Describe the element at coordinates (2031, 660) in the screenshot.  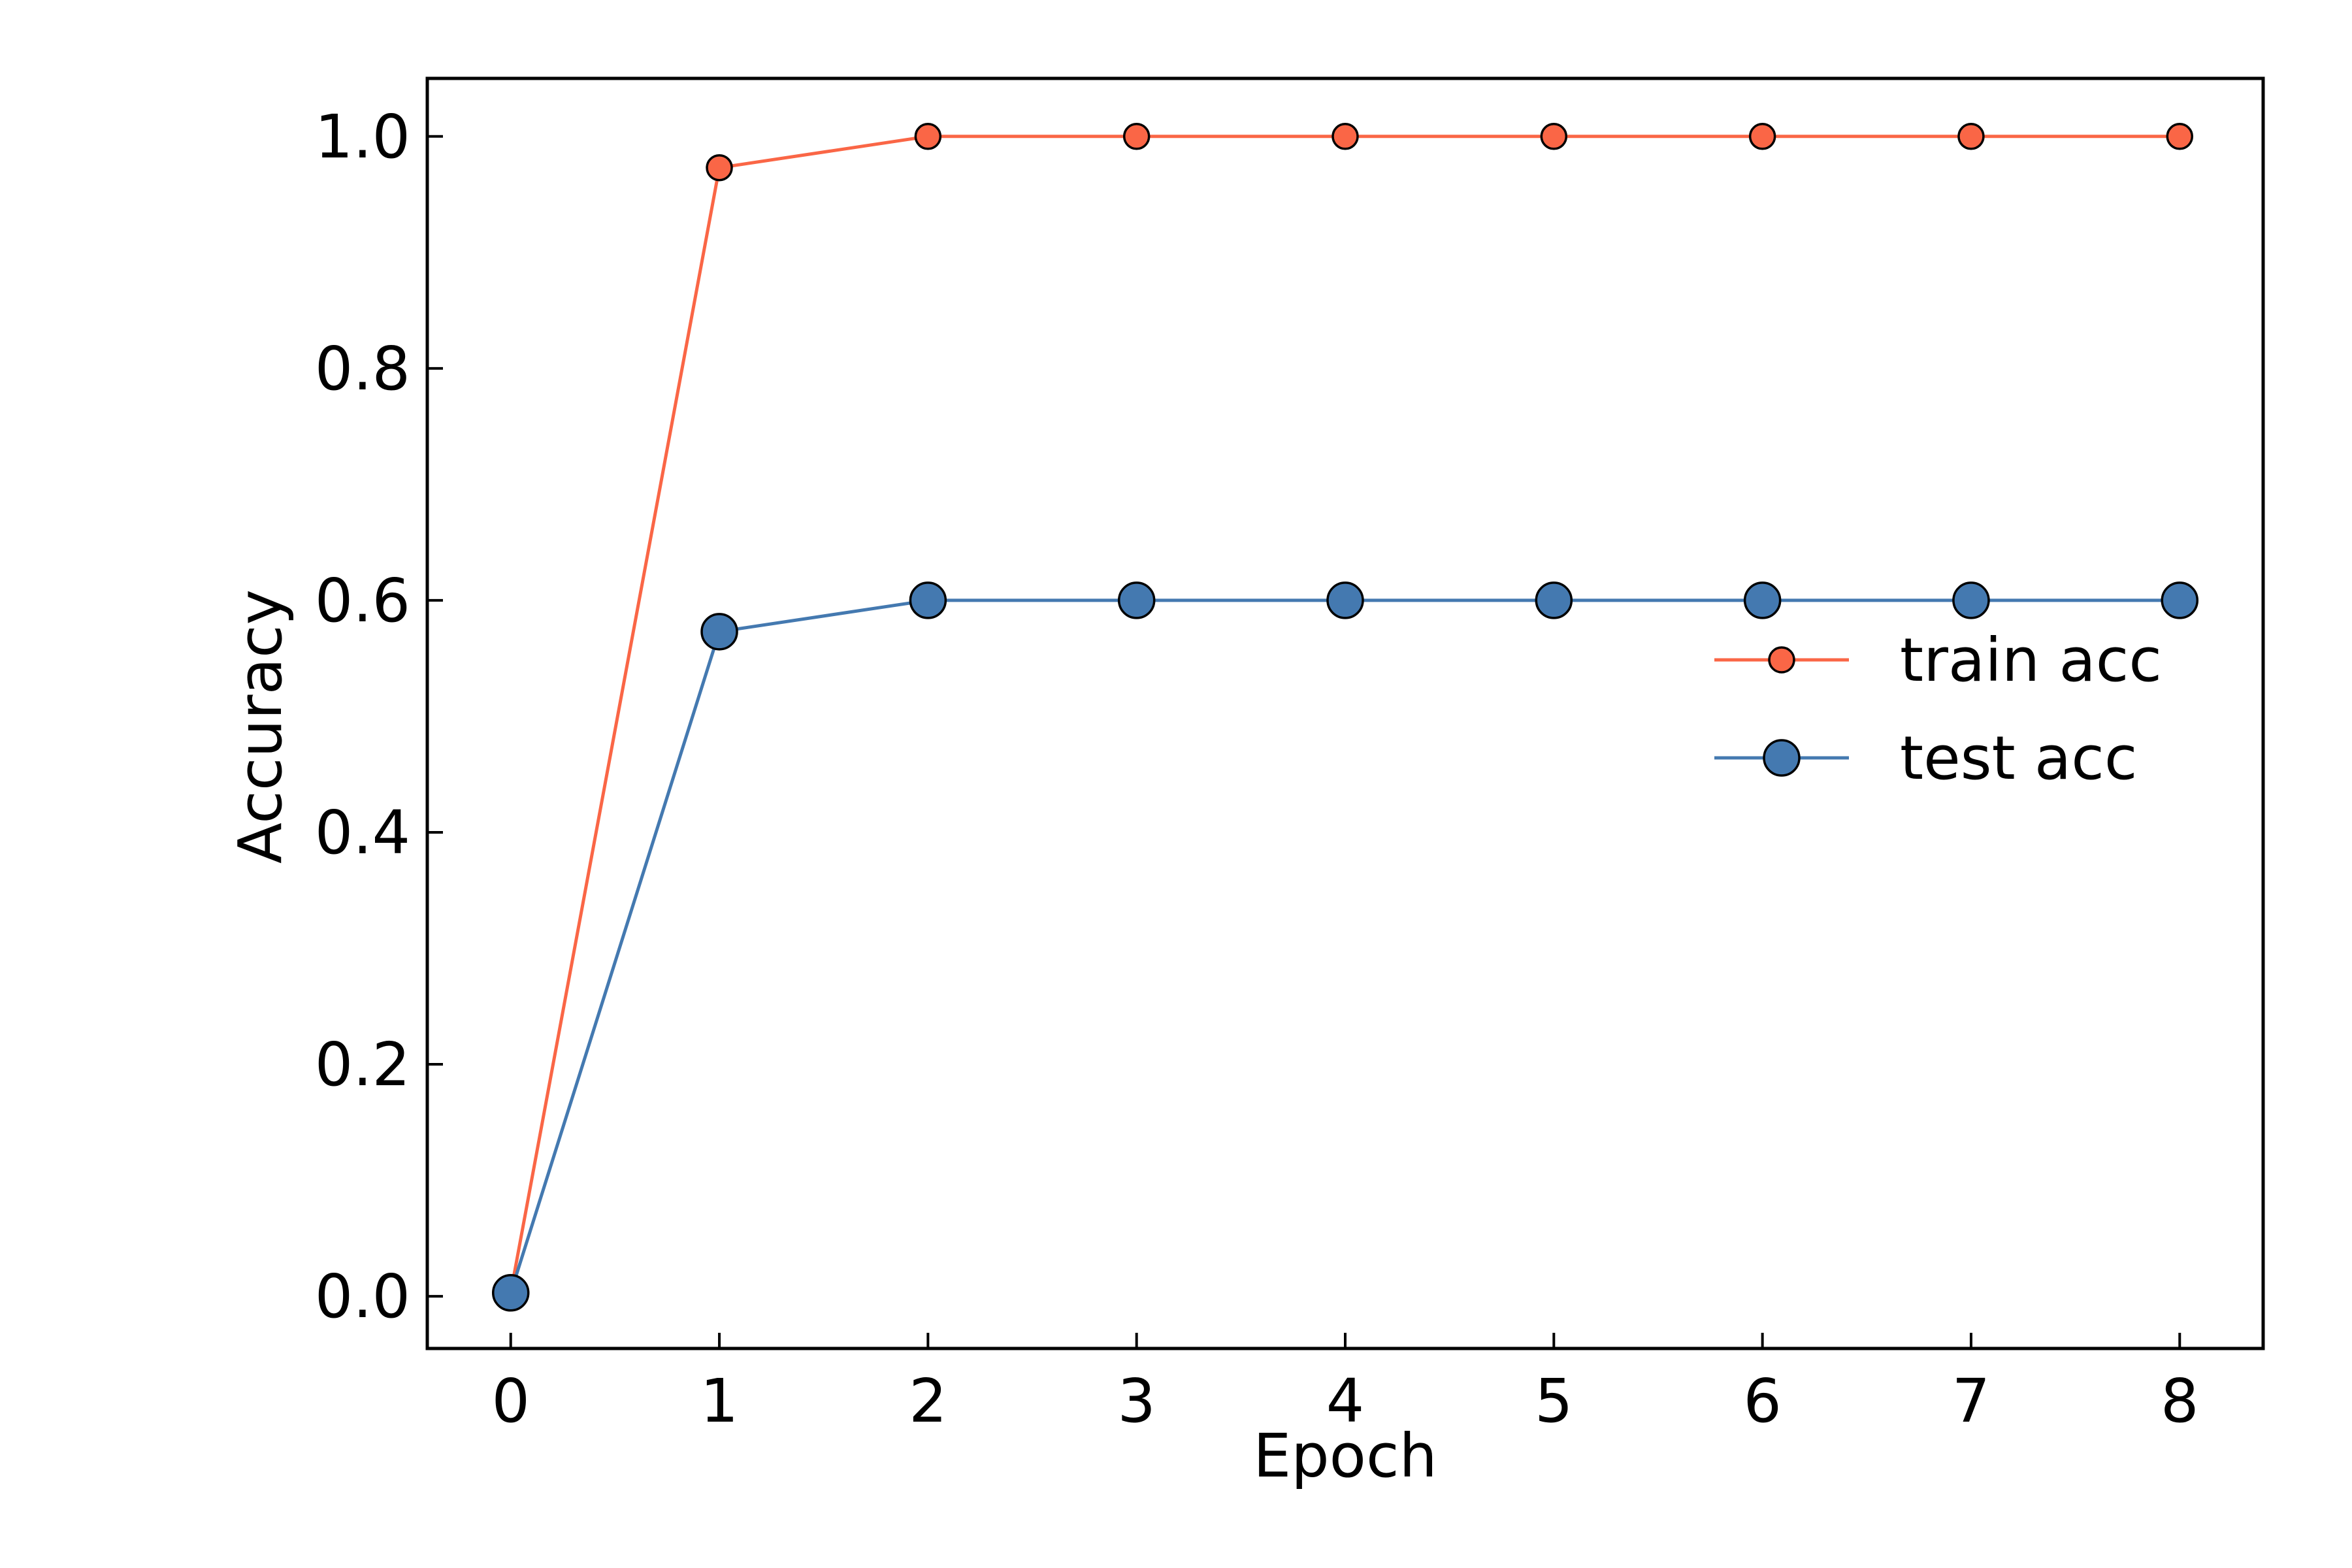
I see `legend-label: train acc` at that location.